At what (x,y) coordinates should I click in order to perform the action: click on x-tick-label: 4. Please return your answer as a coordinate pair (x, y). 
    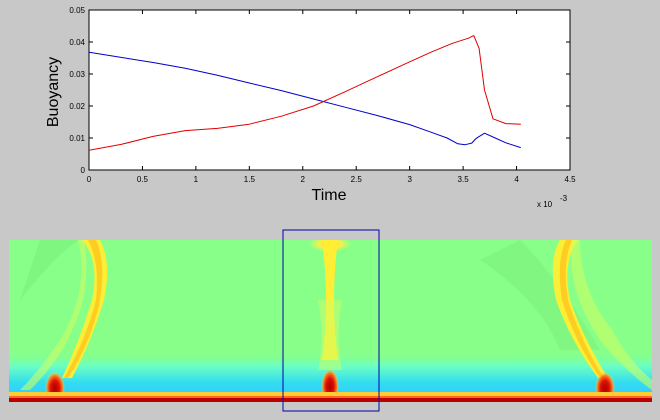
    Looking at the image, I should click on (516, 179).